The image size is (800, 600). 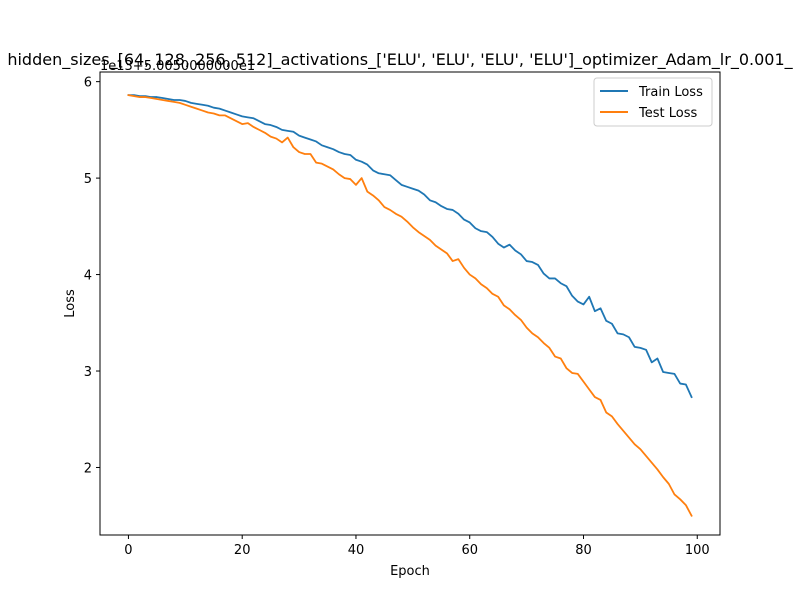 What do you see at coordinates (88, 83) in the screenshot?
I see `y-tick-label: 6` at bounding box center [88, 83].